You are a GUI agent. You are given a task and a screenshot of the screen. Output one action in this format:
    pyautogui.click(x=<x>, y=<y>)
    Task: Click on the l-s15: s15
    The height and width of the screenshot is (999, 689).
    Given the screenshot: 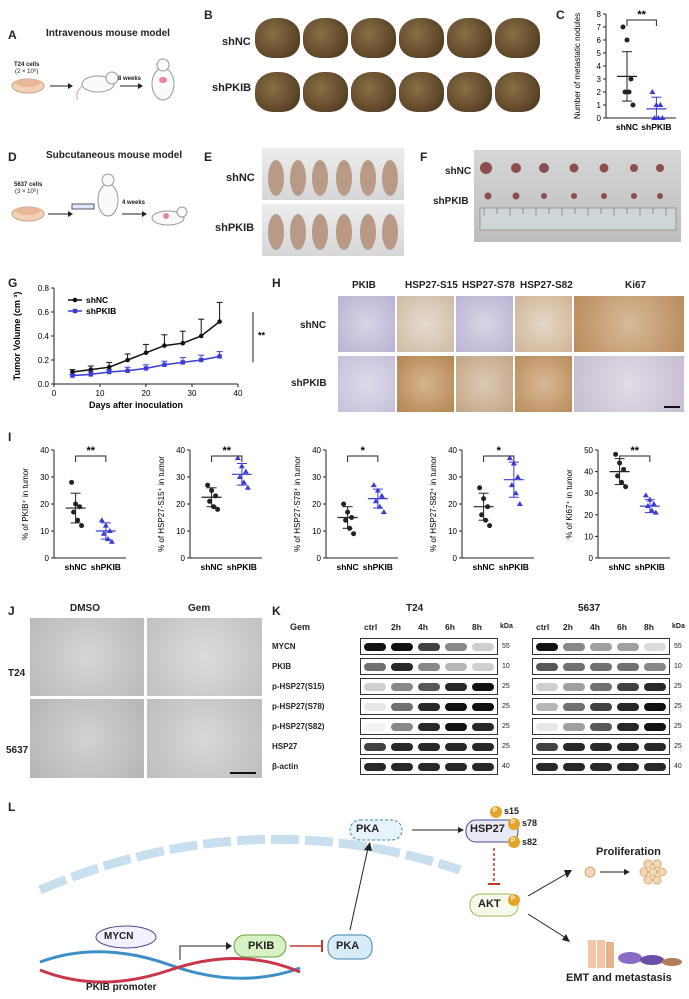 What is the action you would take?
    pyautogui.click(x=512, y=811)
    